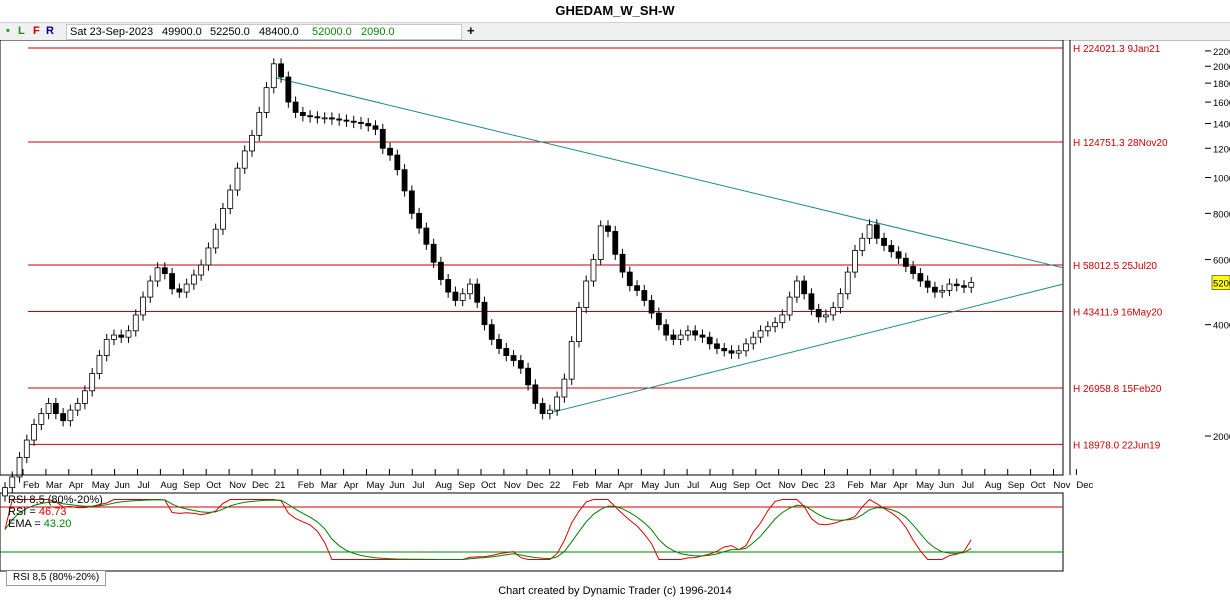  What do you see at coordinates (280, 485) in the screenshot?
I see `x-tick-label: 21` at bounding box center [280, 485].